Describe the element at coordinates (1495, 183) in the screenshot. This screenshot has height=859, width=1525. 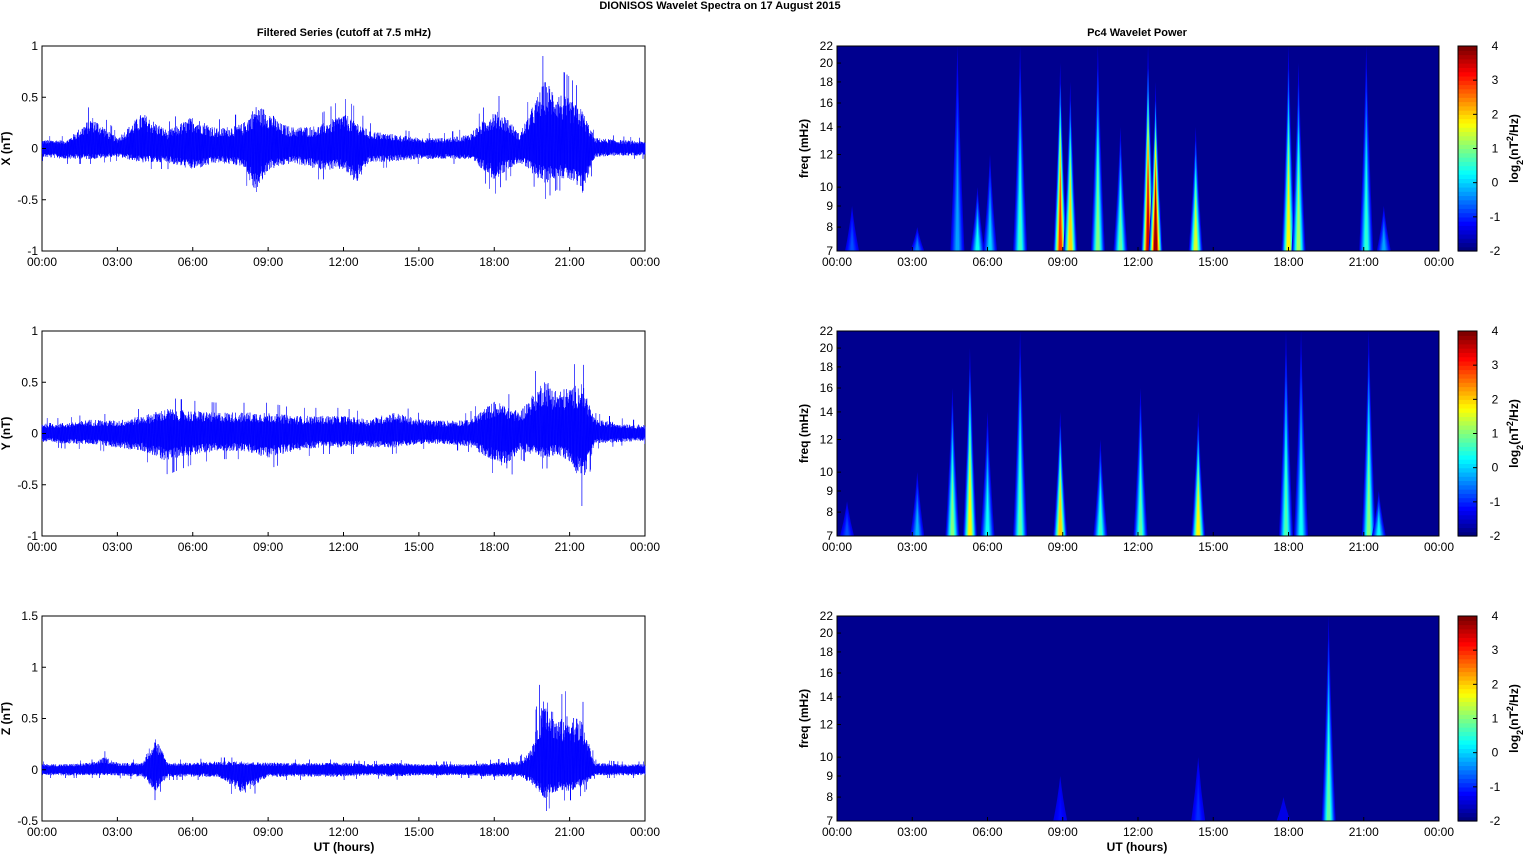
I see `x-wavelet-cbar-tick-label: 0` at that location.